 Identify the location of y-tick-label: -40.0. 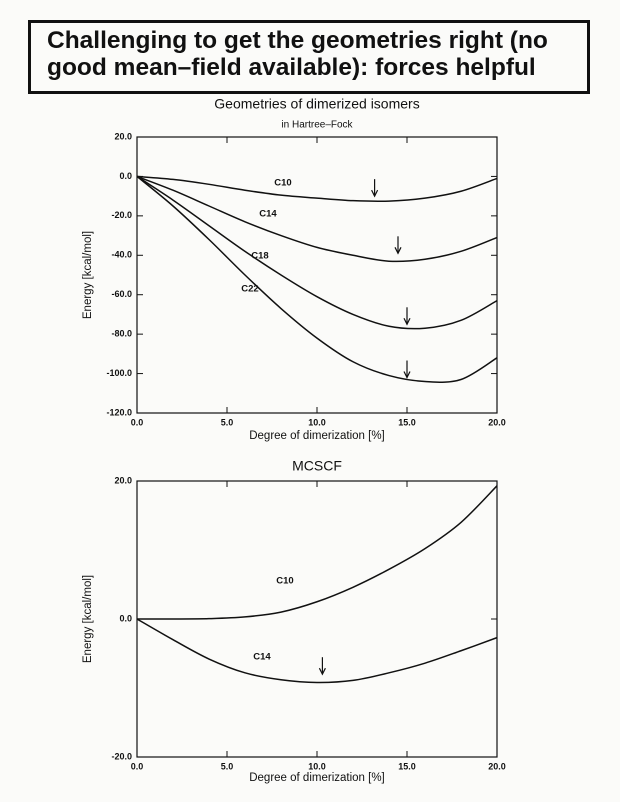
(121, 255).